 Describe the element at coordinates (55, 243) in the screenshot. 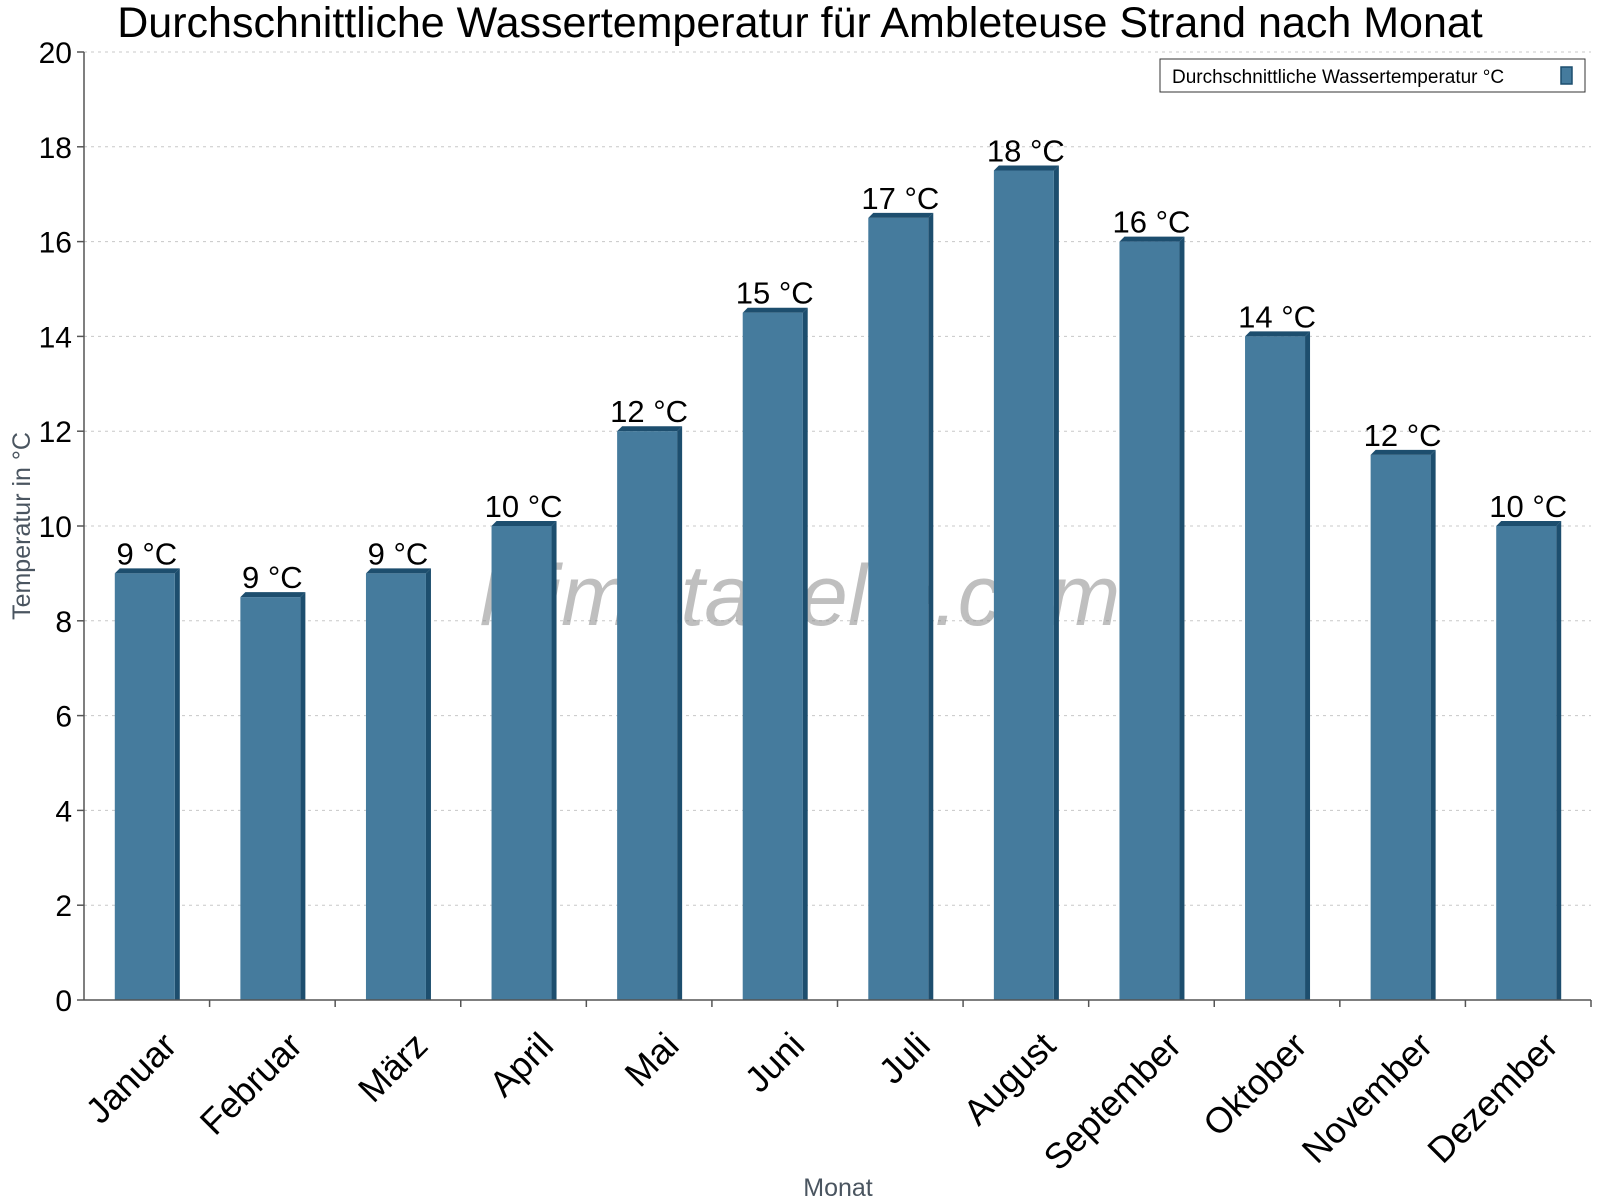

I see `y-tick-label: 16` at that location.